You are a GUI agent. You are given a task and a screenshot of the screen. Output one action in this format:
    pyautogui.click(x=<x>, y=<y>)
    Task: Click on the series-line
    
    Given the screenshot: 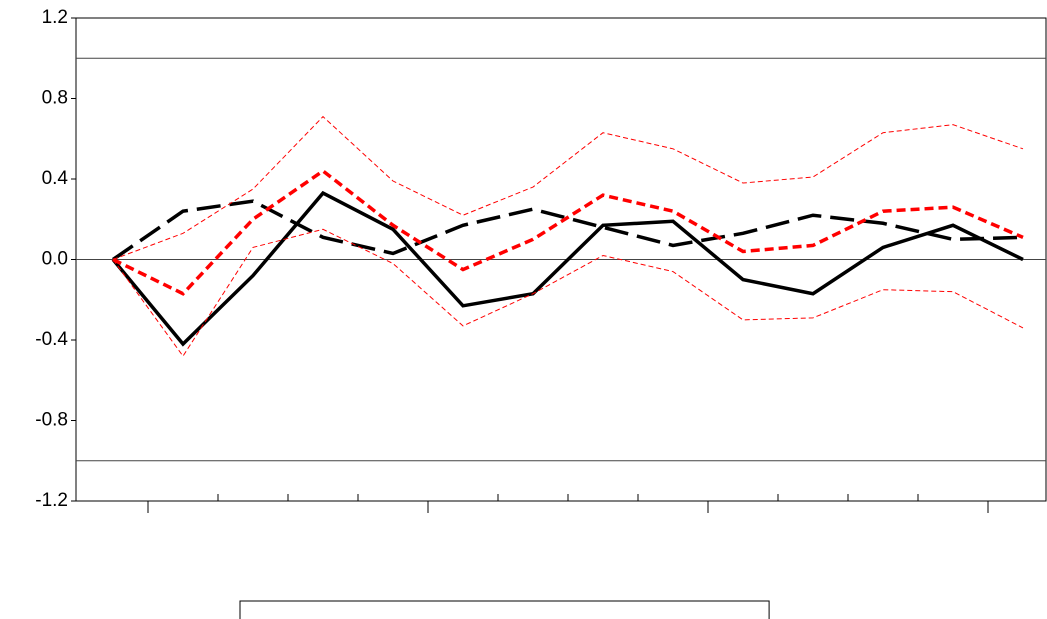 What is the action you would take?
    pyautogui.click(x=568, y=230)
    